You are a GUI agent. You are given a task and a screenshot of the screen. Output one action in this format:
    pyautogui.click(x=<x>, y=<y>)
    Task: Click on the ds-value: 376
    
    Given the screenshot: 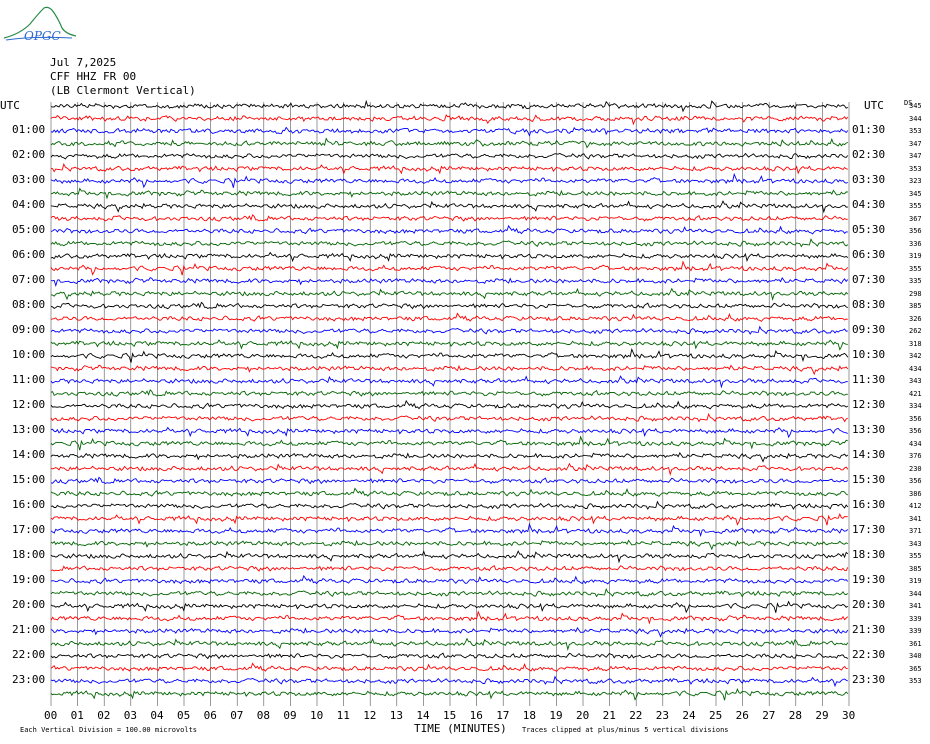 What is the action you would take?
    pyautogui.click(x=915, y=456)
    